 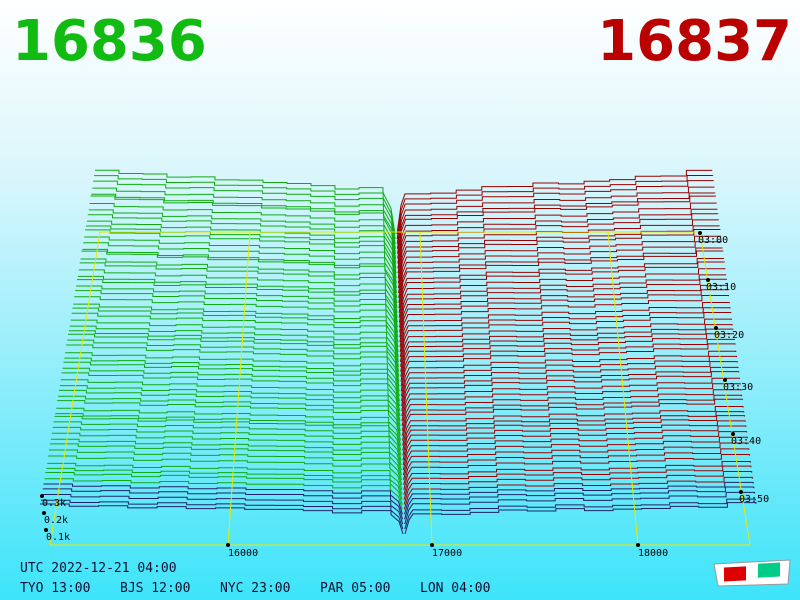 What do you see at coordinates (754, 499) in the screenshot?
I see `time-label: 03:50` at bounding box center [754, 499].